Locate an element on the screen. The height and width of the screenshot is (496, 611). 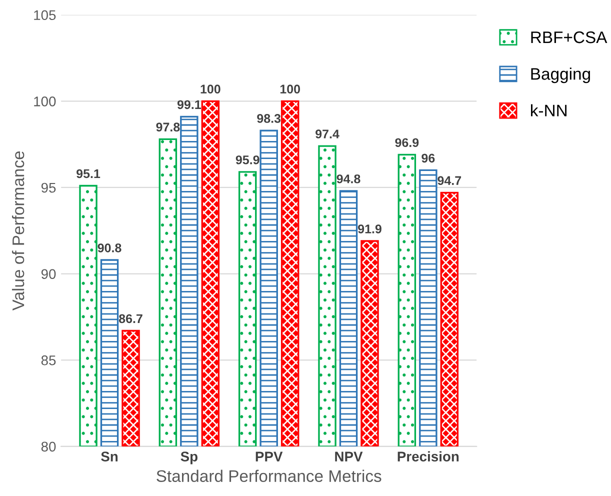
data-label: 86.7 is located at coordinates (130, 319).